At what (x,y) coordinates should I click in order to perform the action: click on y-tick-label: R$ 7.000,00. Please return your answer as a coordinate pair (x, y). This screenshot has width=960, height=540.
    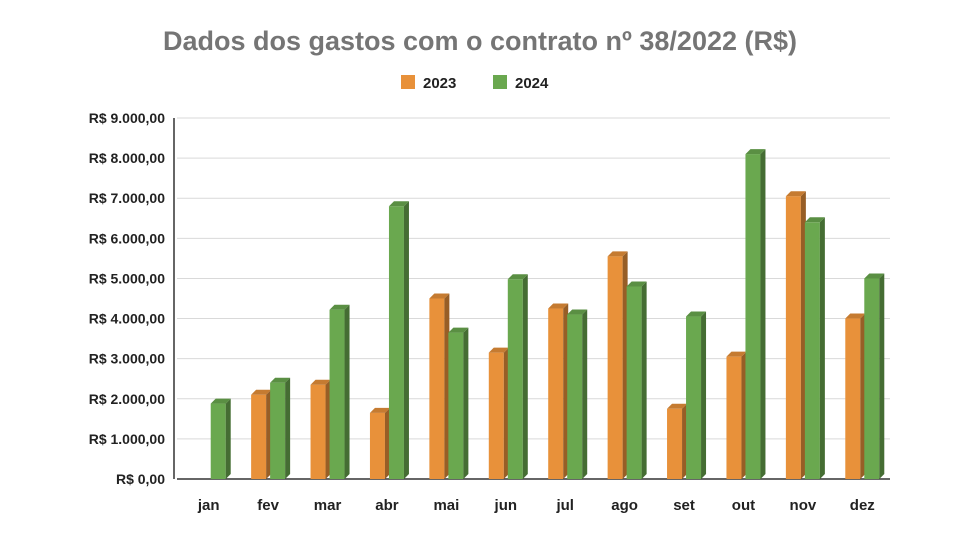
    Looking at the image, I should click on (127, 198).